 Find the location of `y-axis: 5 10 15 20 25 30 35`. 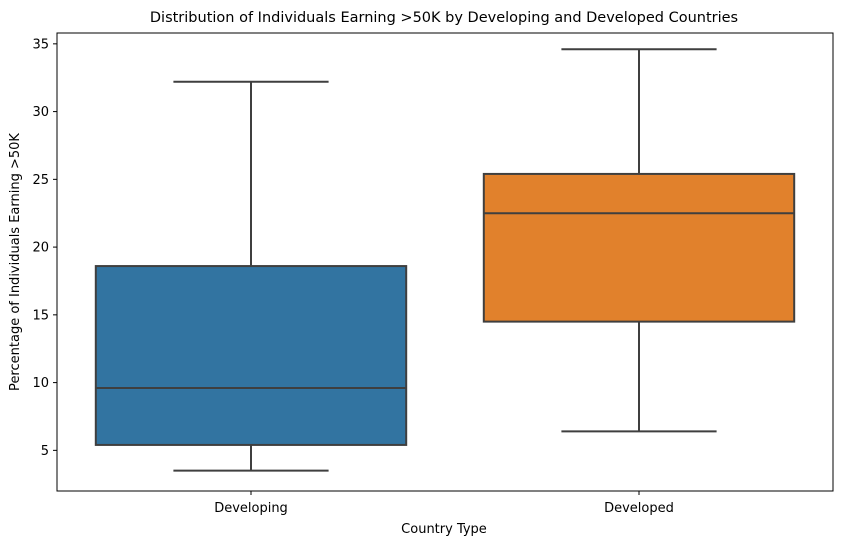

y-axis: 5 10 15 20 25 30 35 is located at coordinates (44, 248).